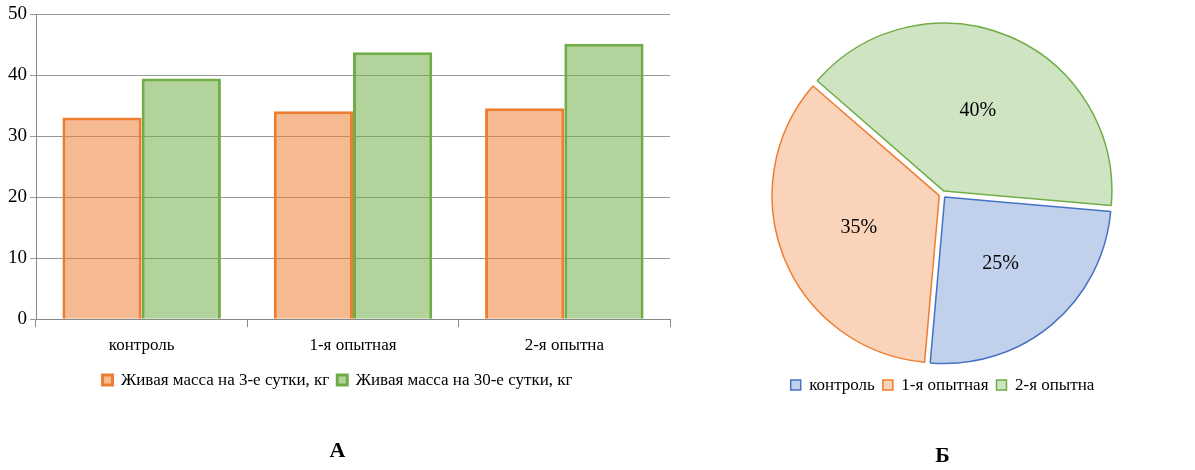 The image size is (1195, 470). Describe the element at coordinates (942, 455) in the screenshot. I see `text: Б` at that location.